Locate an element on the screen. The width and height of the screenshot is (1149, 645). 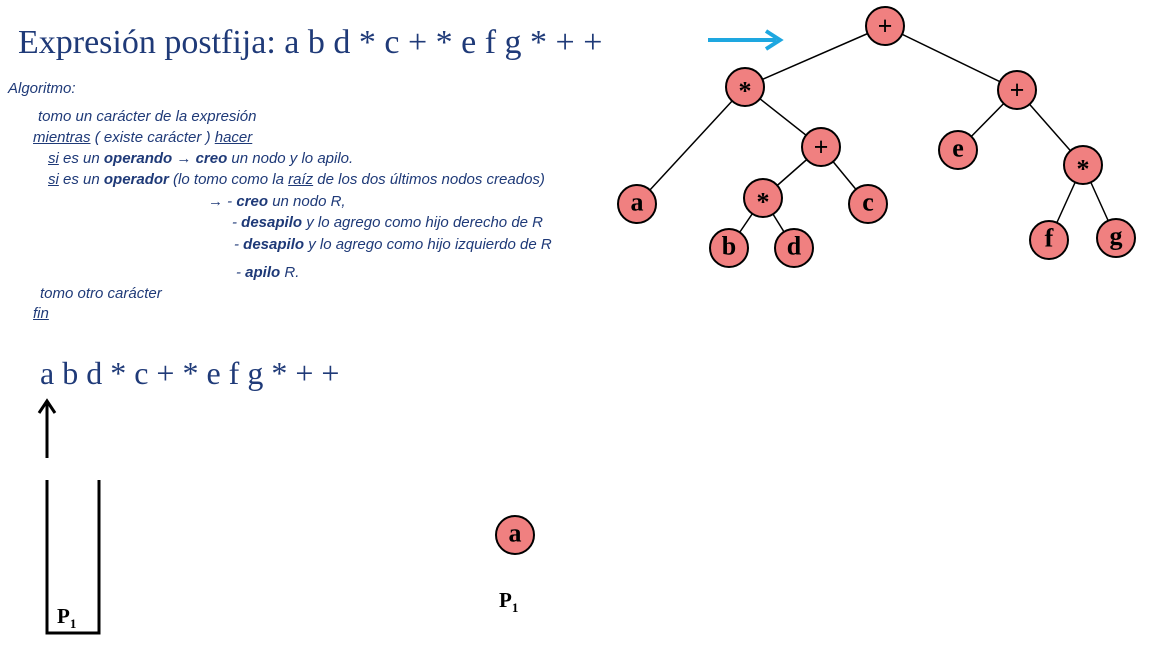
algorithm-text: R. is located at coordinates (290, 272).